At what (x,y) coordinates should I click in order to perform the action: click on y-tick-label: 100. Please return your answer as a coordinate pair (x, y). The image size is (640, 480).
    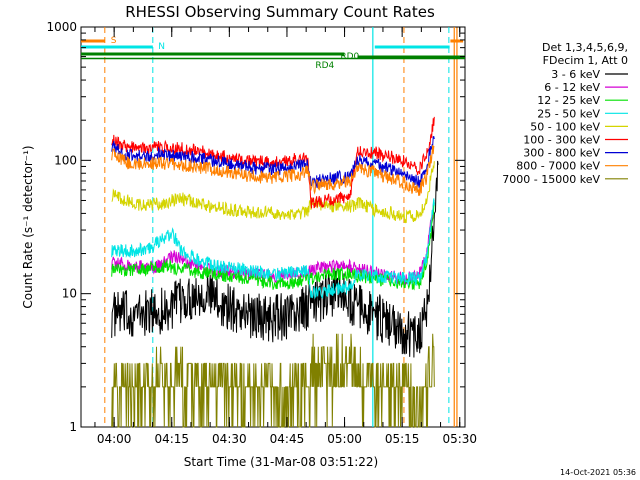
    Looking at the image, I should click on (65, 160).